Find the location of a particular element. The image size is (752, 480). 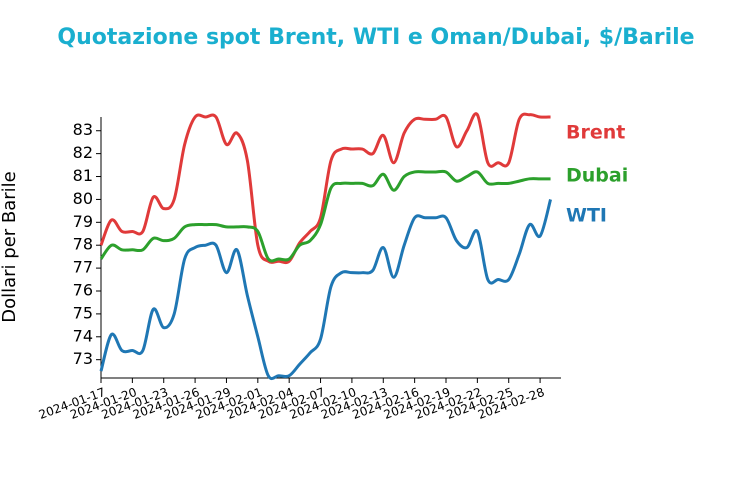

y-tick-label: 76 is located at coordinates (83, 290).